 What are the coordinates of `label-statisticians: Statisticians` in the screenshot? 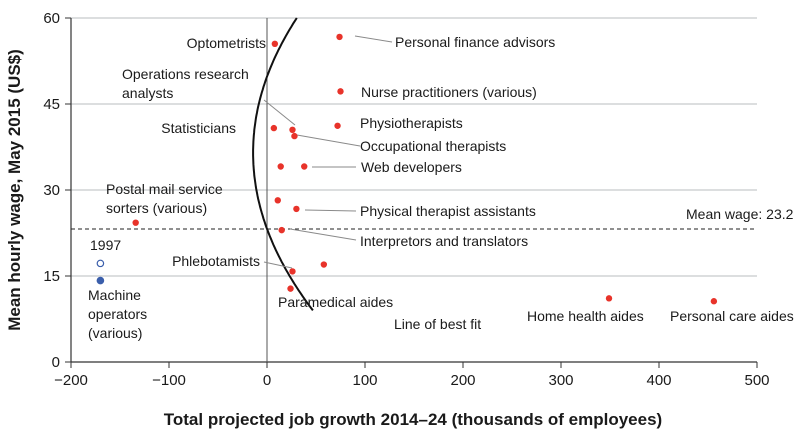 It's located at (198, 128).